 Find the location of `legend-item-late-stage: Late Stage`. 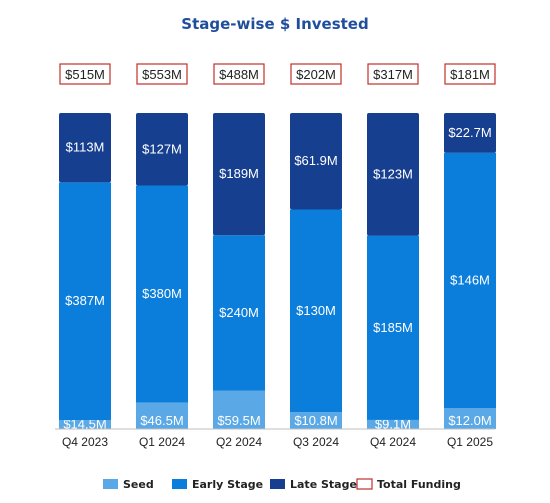

legend-item-late-stage: Late Stage is located at coordinates (313, 484).